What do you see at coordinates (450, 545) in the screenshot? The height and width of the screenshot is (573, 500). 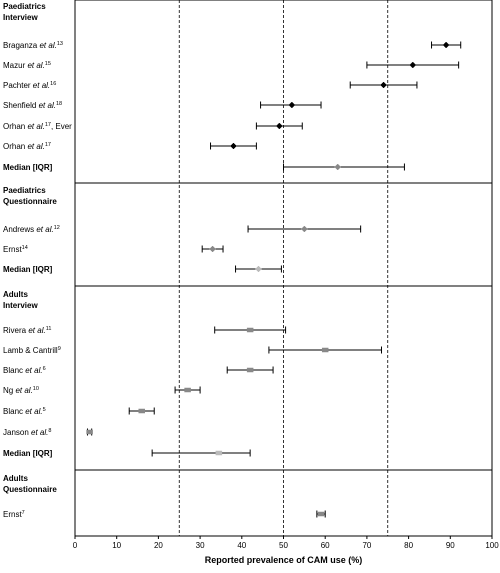 I see `x-tick-label: 90` at bounding box center [450, 545].